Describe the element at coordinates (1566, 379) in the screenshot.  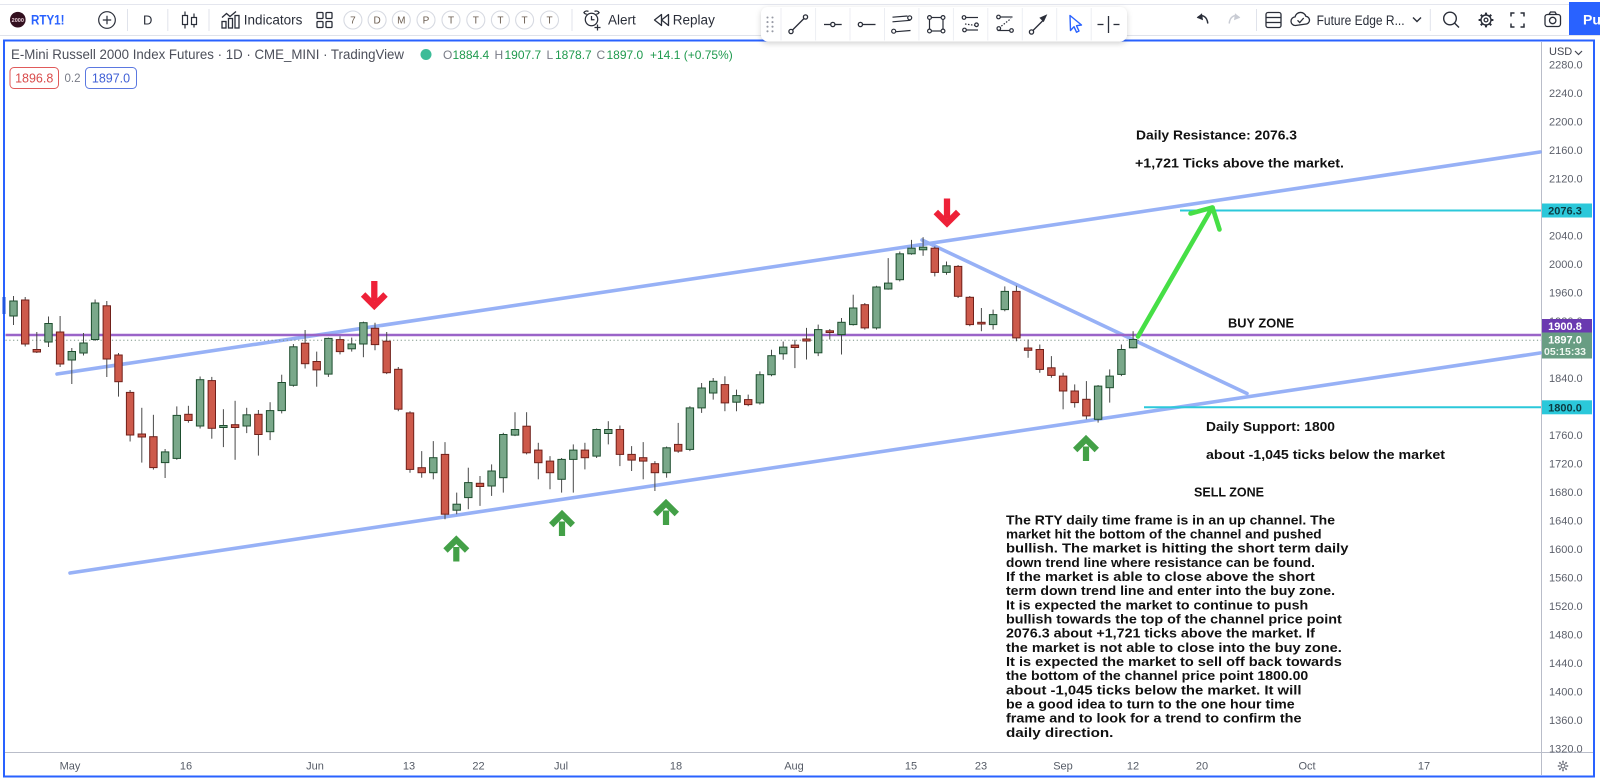
I see `svg-text: 1840.0` at that location.